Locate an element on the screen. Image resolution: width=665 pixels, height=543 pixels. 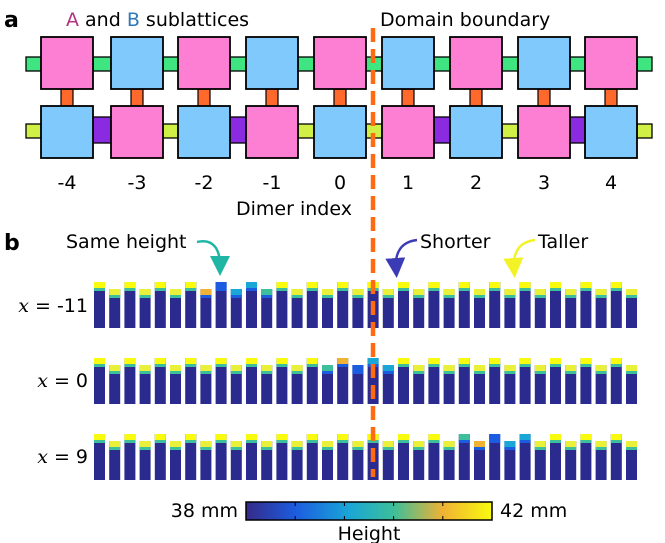
sublattice-title: A and B sublattices is located at coordinates (157, 20).